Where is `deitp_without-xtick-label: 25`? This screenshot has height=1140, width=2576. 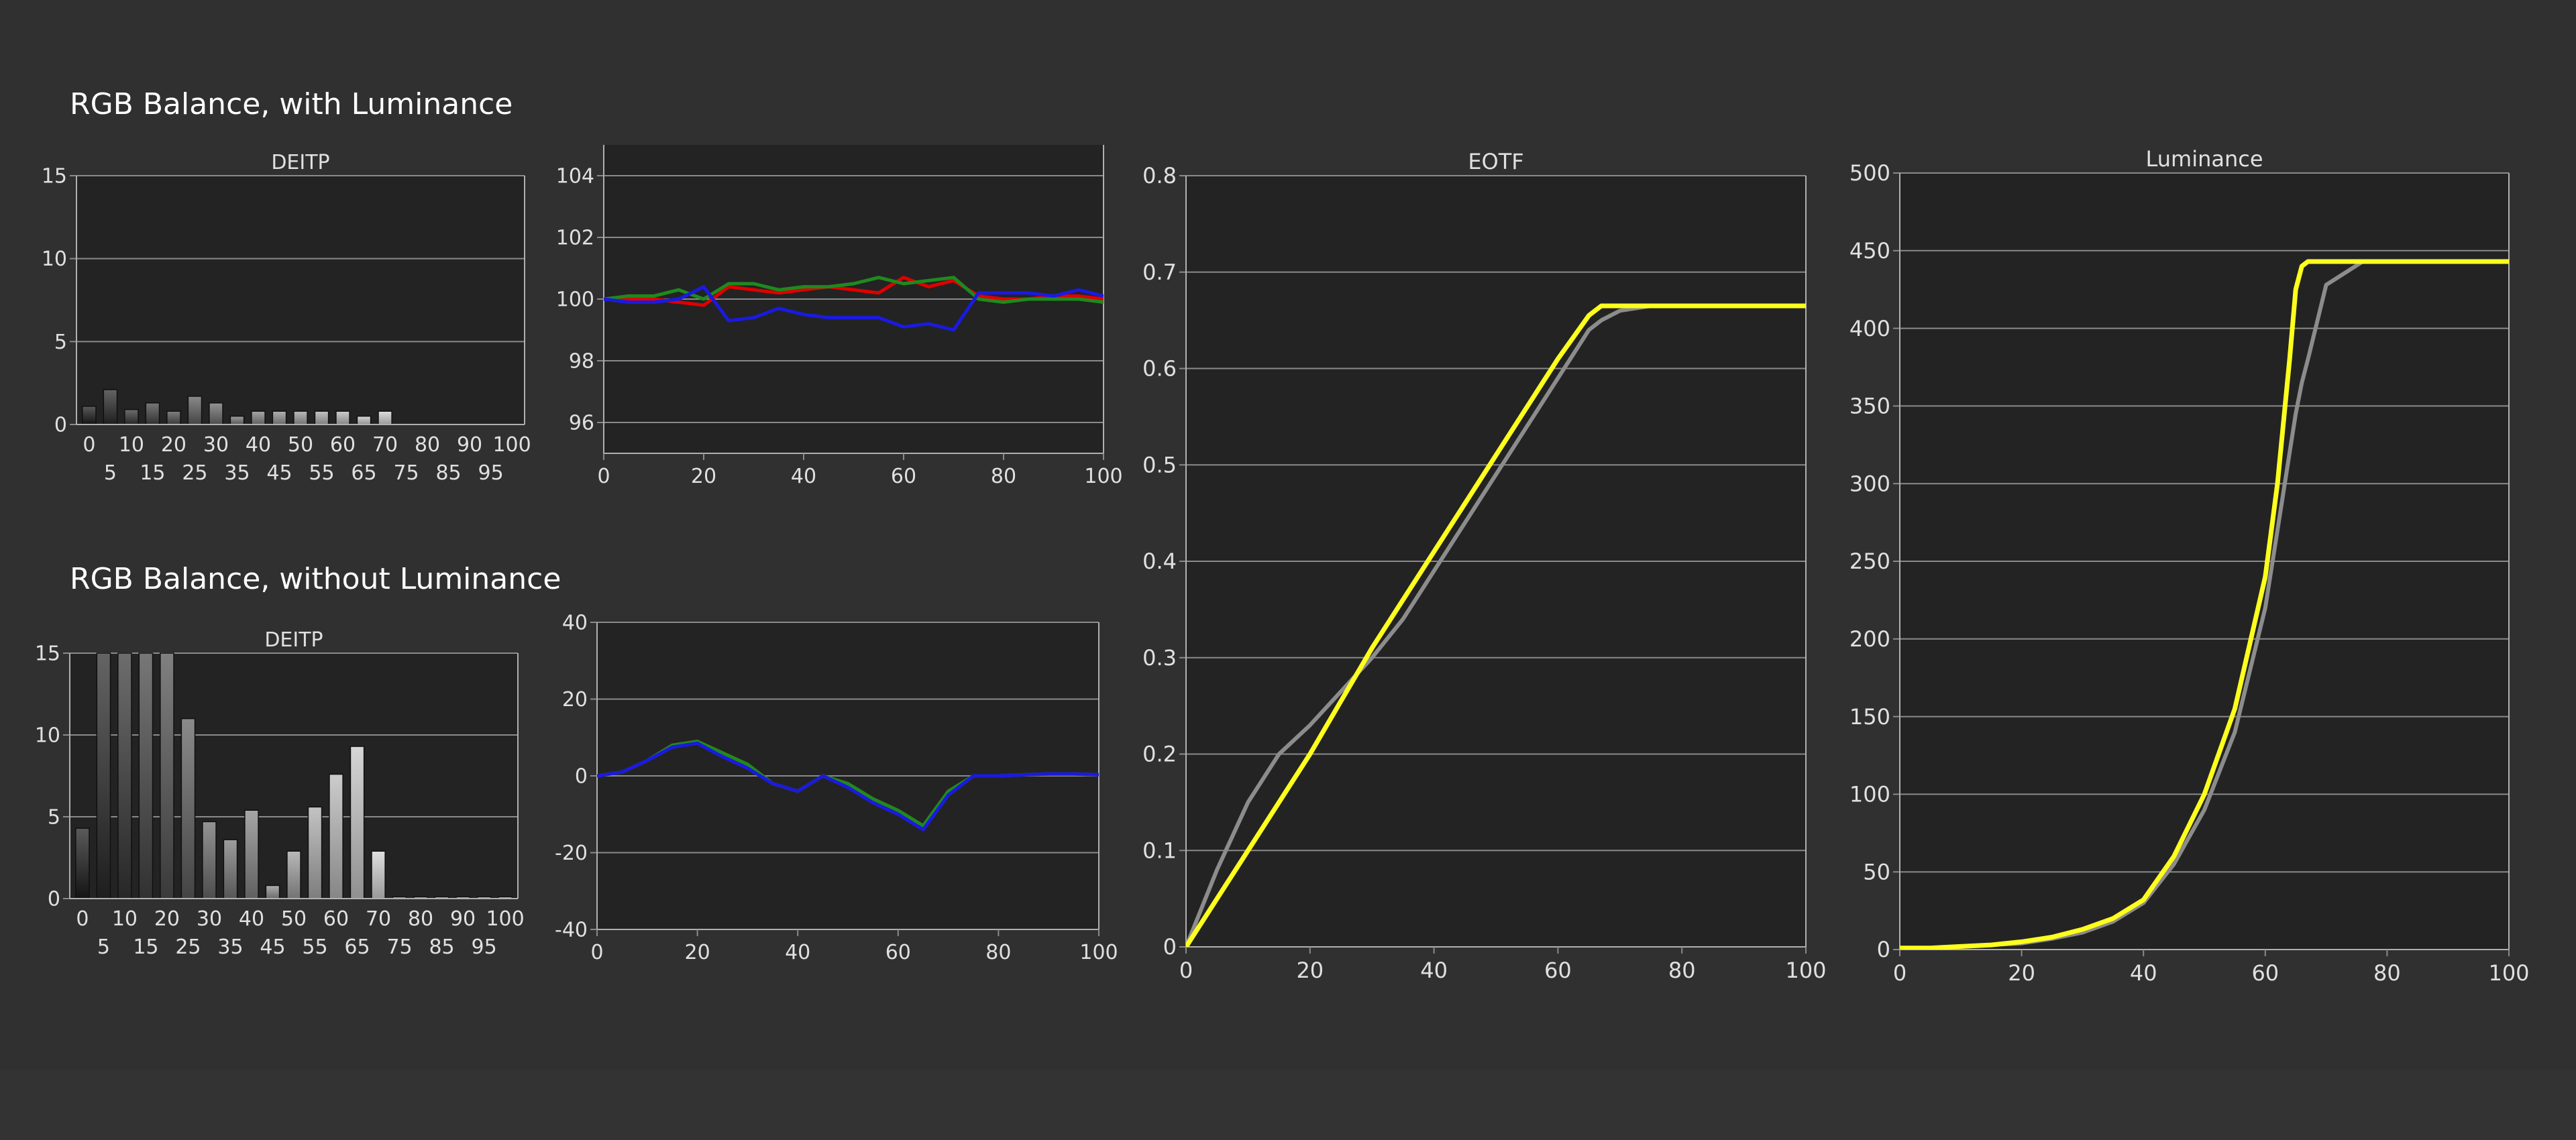 deitp_without-xtick-label: 25 is located at coordinates (188, 947).